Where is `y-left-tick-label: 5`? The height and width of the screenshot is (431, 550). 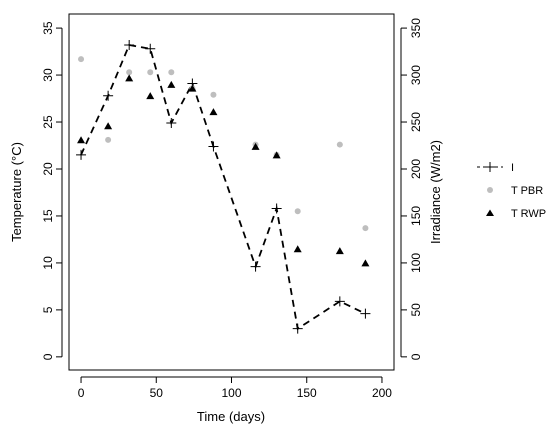
y-left-tick-label: 5 is located at coordinates (48, 309).